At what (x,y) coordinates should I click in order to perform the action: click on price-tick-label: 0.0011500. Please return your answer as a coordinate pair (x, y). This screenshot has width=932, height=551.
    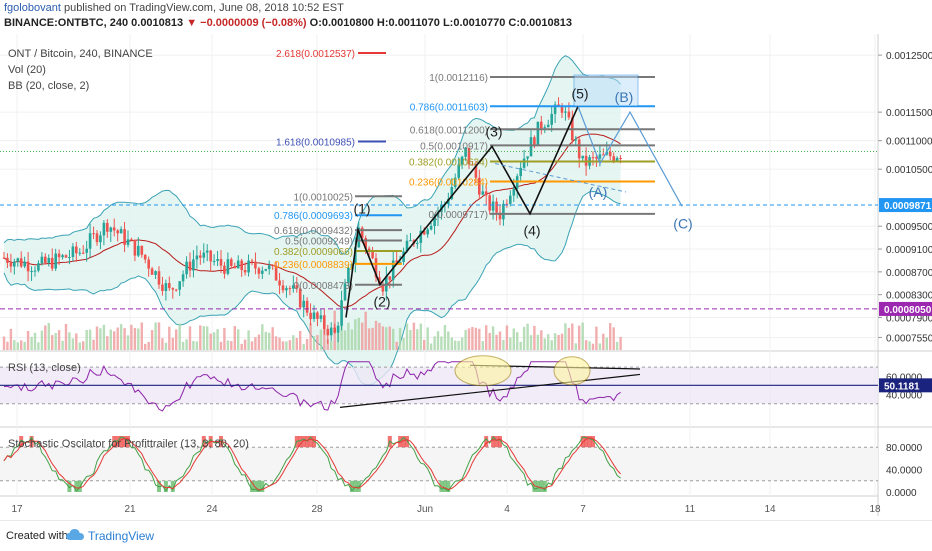
    Looking at the image, I should click on (909, 113).